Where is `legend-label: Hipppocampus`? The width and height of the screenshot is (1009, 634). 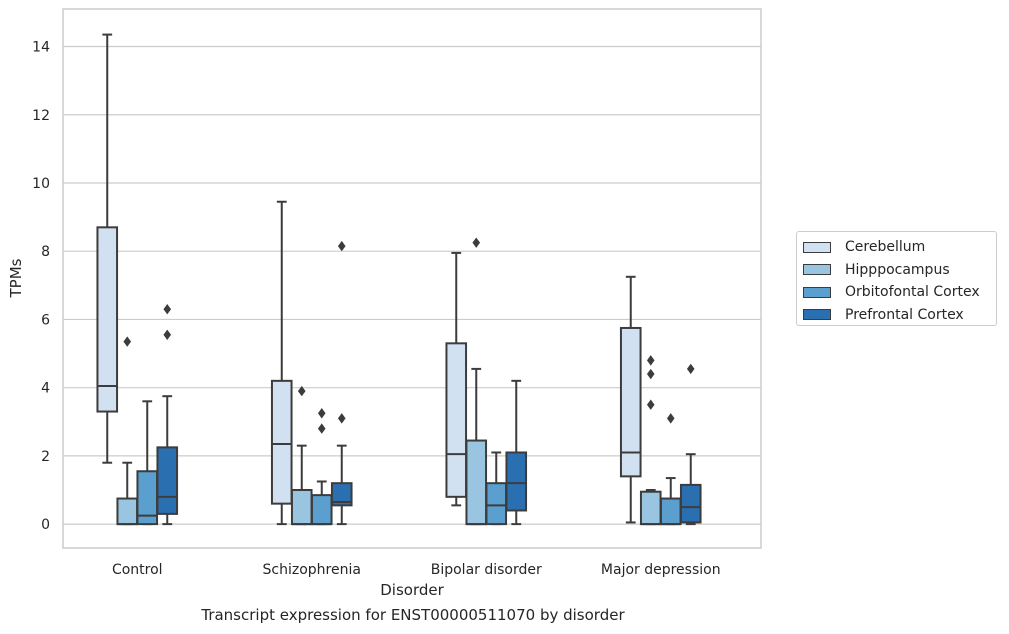 legend-label: Hipppocampus is located at coordinates (897, 269).